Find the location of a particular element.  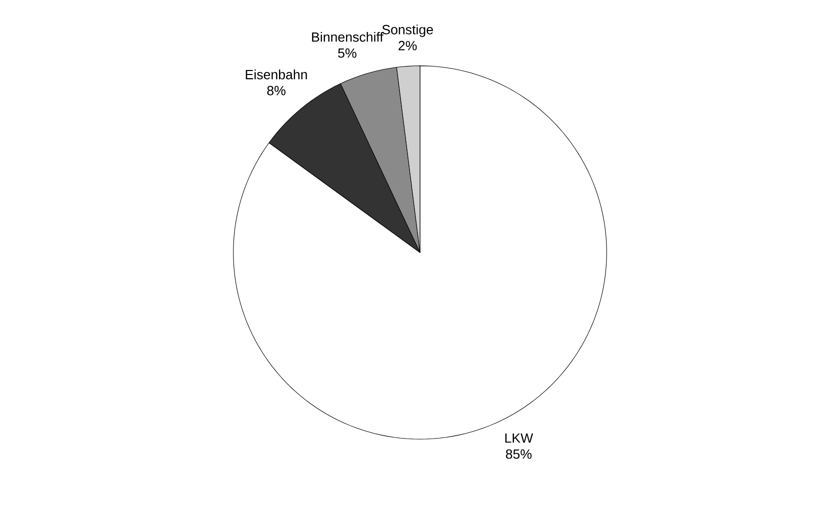

slice-label: LKW is located at coordinates (519, 438).